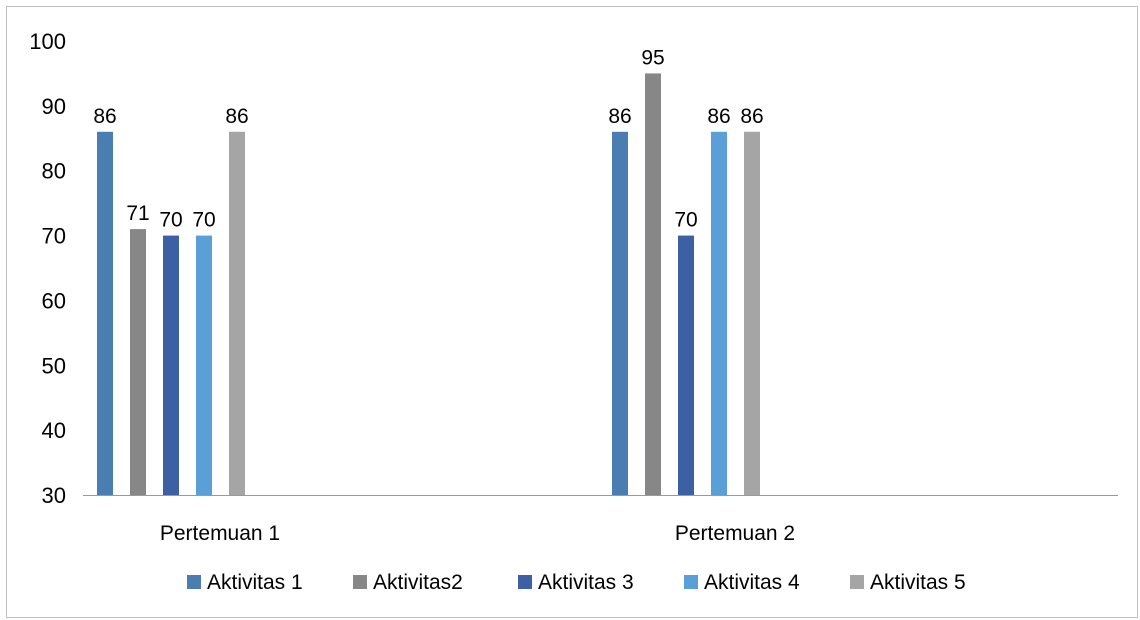 This screenshot has height=620, width=1140. What do you see at coordinates (54, 300) in the screenshot?
I see `y-tick-label: 60` at bounding box center [54, 300].